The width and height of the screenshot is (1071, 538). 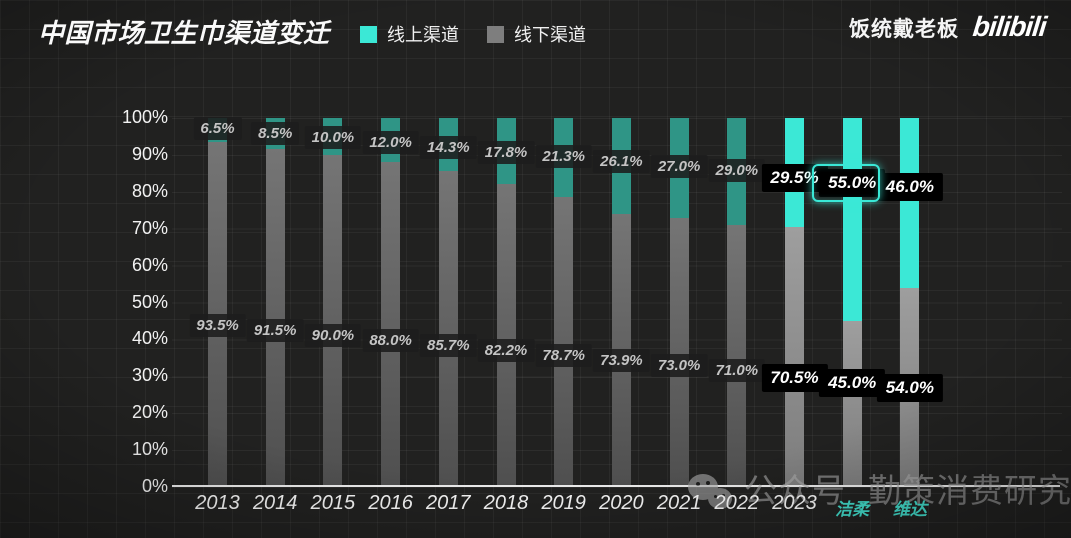 What do you see at coordinates (423, 35) in the screenshot?
I see `legend-label-online: 线上渠道` at bounding box center [423, 35].